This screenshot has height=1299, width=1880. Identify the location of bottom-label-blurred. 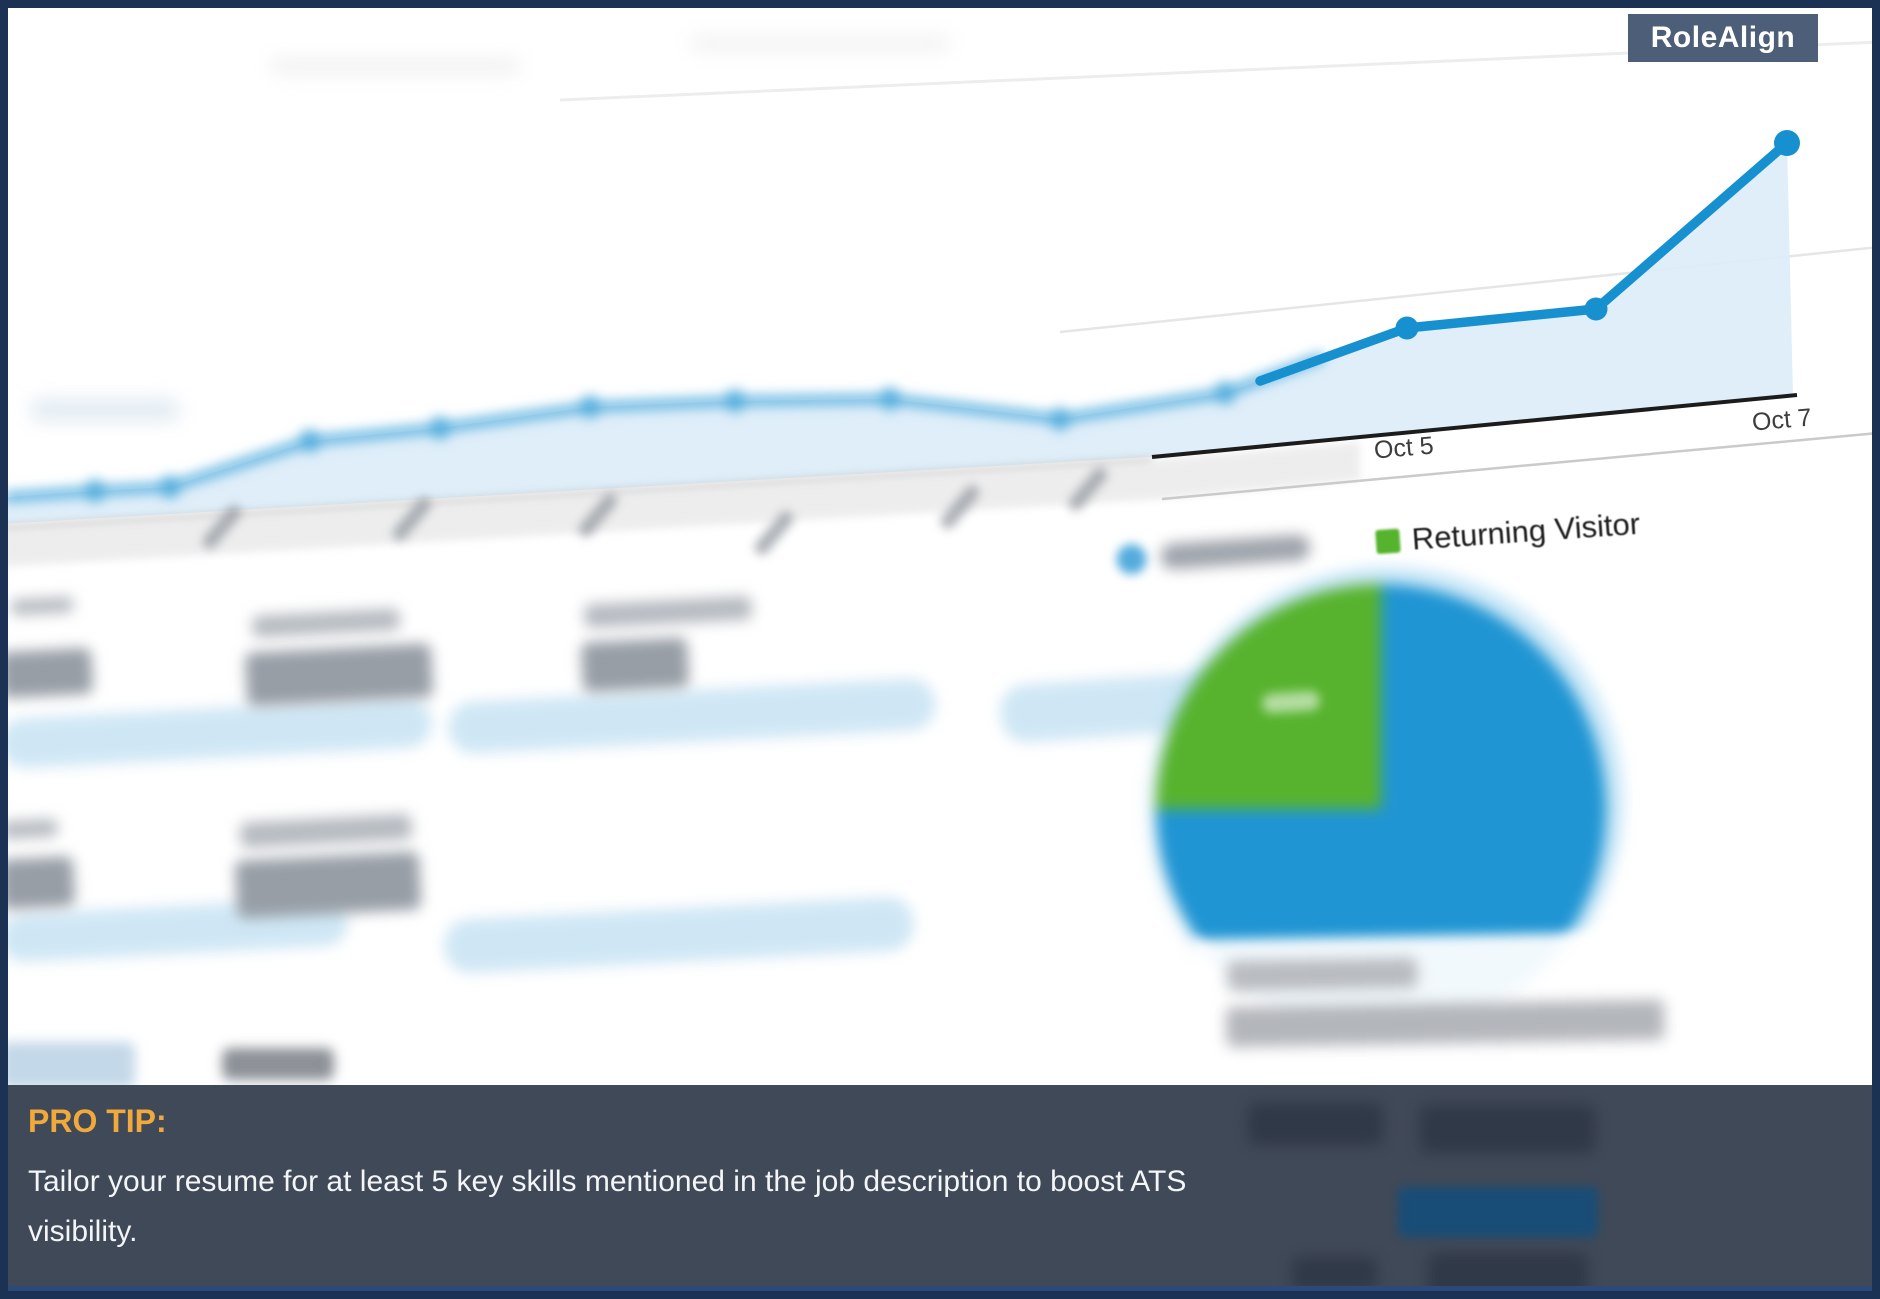
(278, 1064).